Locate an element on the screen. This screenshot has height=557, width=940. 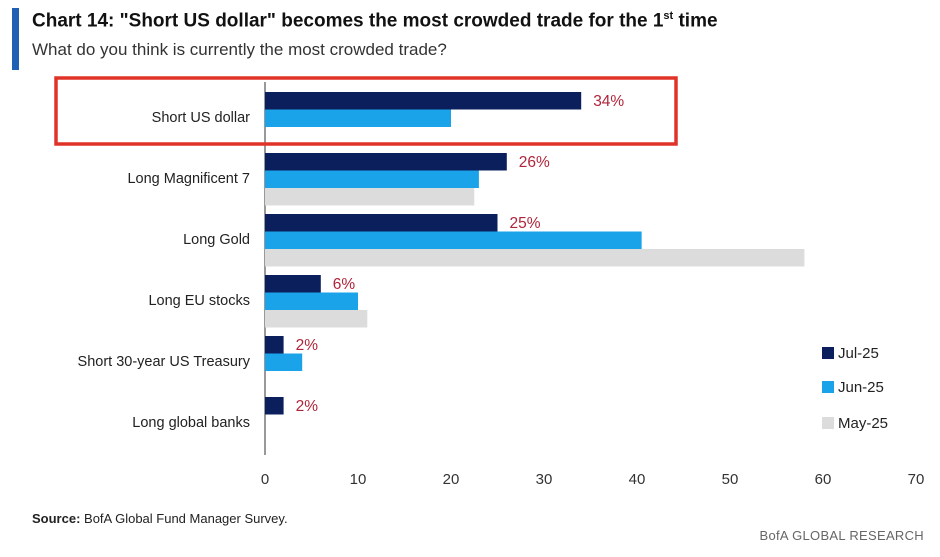
source-note: Source: BofA Global Fund Manager Survey. is located at coordinates (160, 518).